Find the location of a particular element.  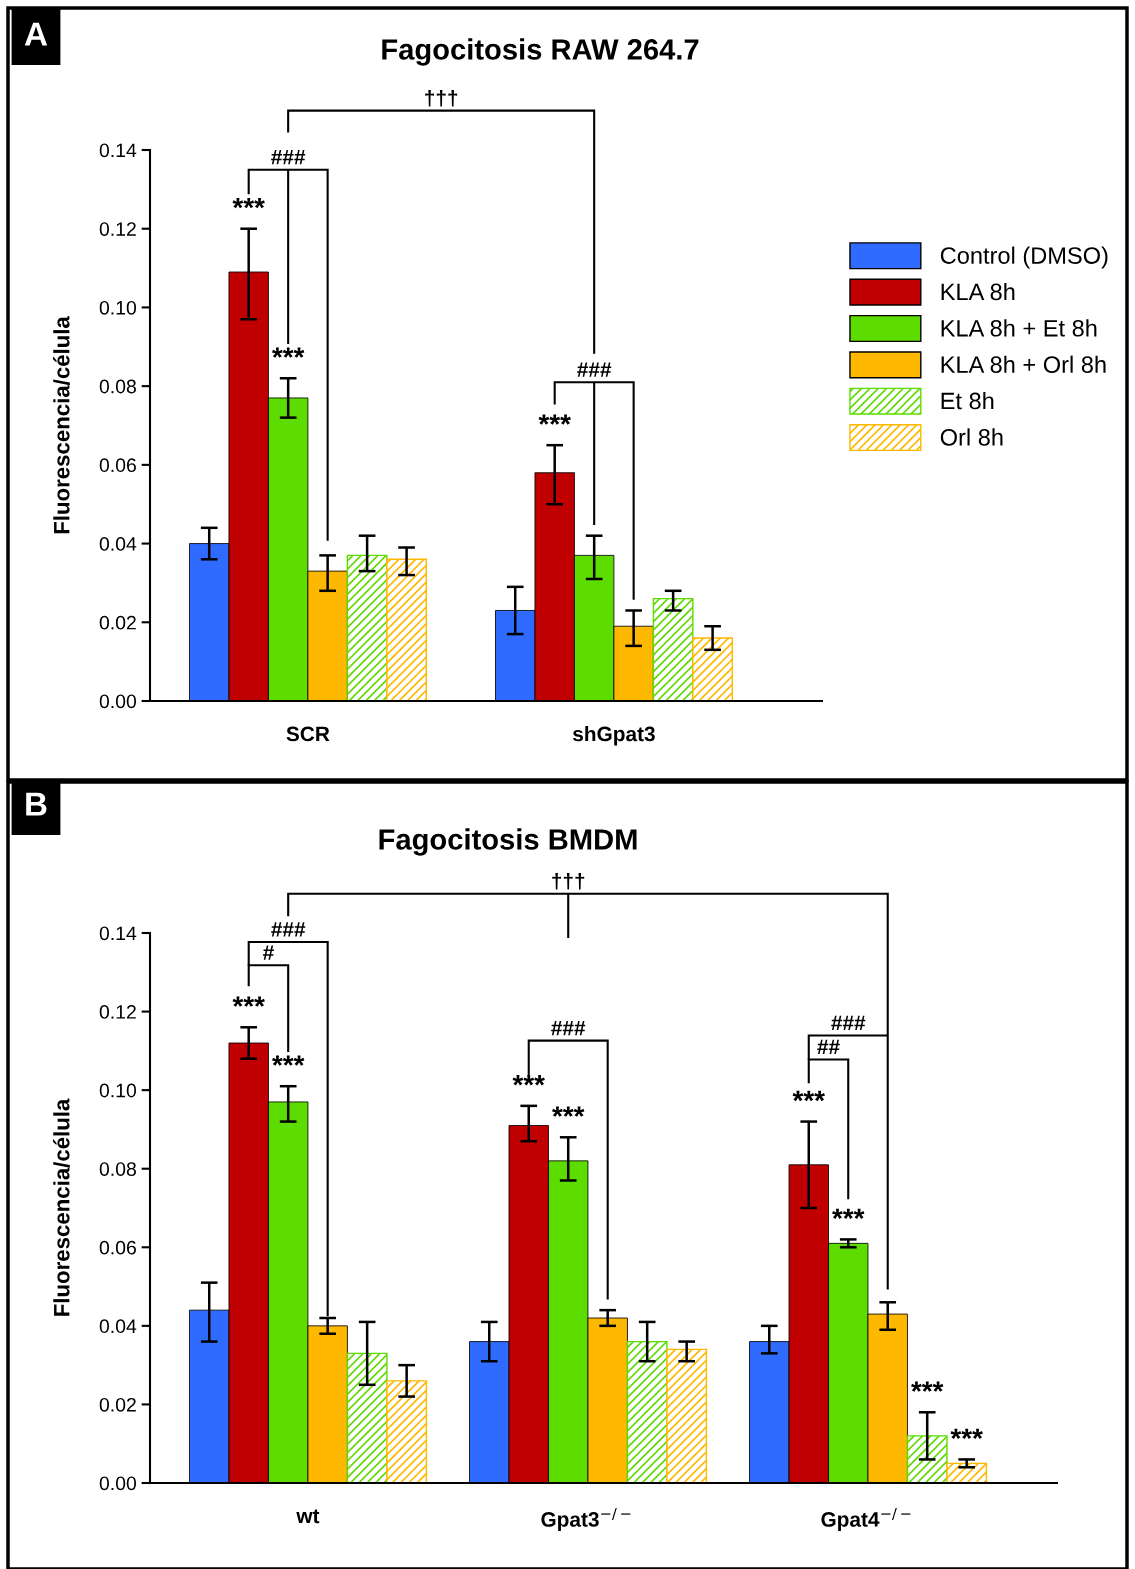

legend-label: Orl 8h is located at coordinates (971, 437).